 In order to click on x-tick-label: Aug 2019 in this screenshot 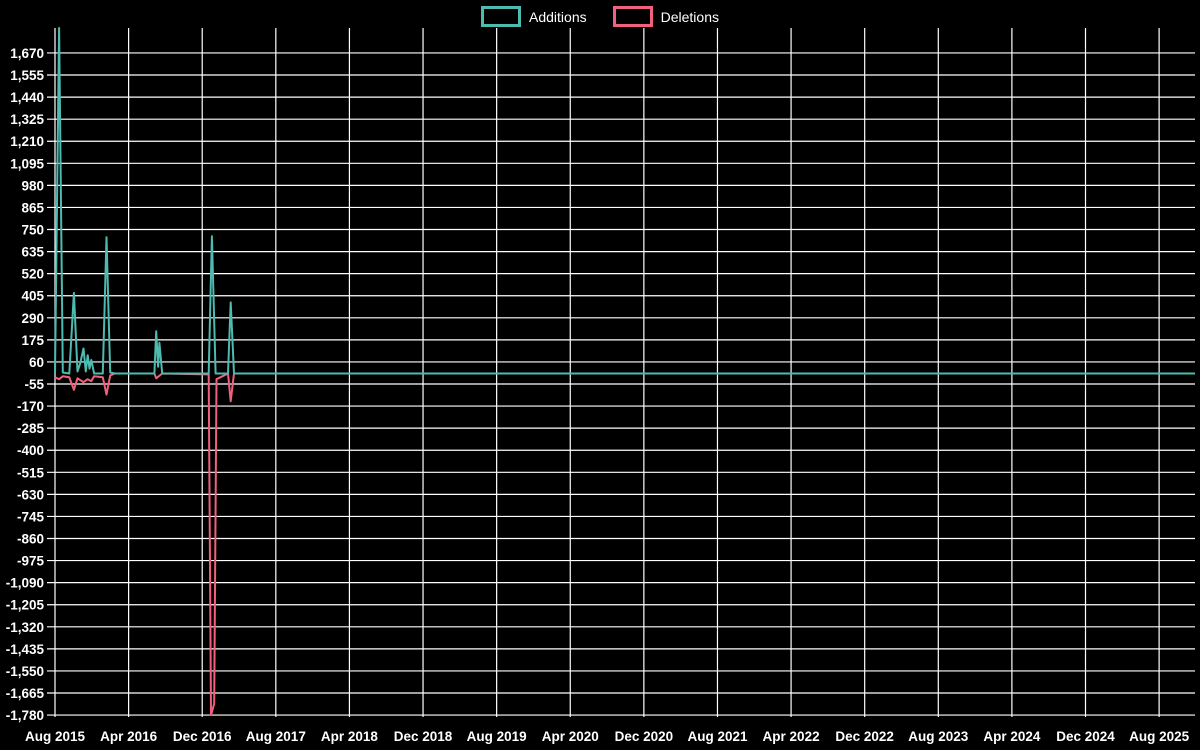, I will do `click(497, 736)`.